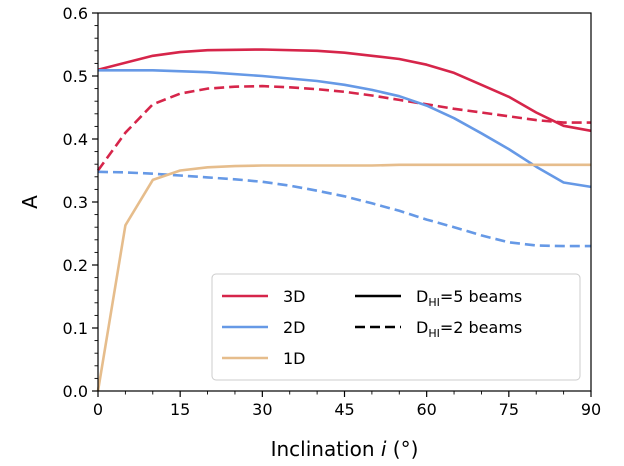  Describe the element at coordinates (294, 296) in the screenshot. I see `legend-label-3D: 3D` at that location.